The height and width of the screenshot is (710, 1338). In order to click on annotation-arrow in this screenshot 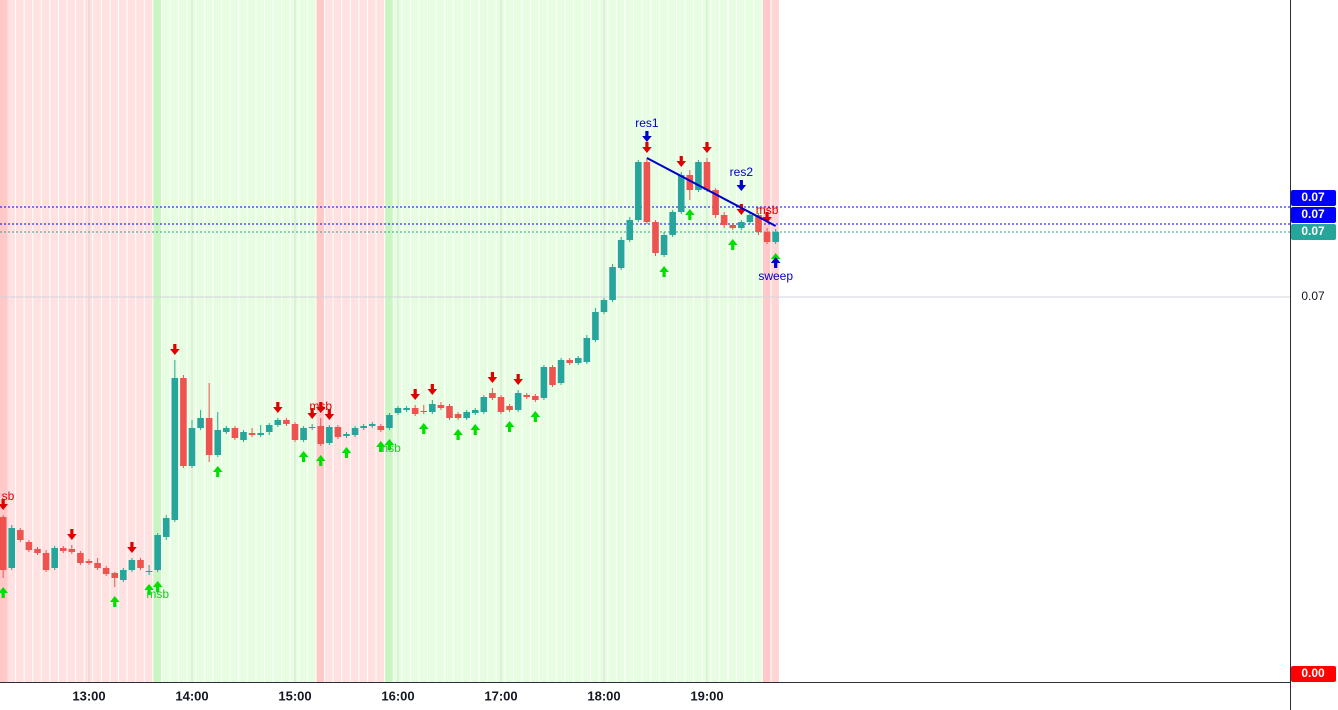, I will do `click(741, 185)`.